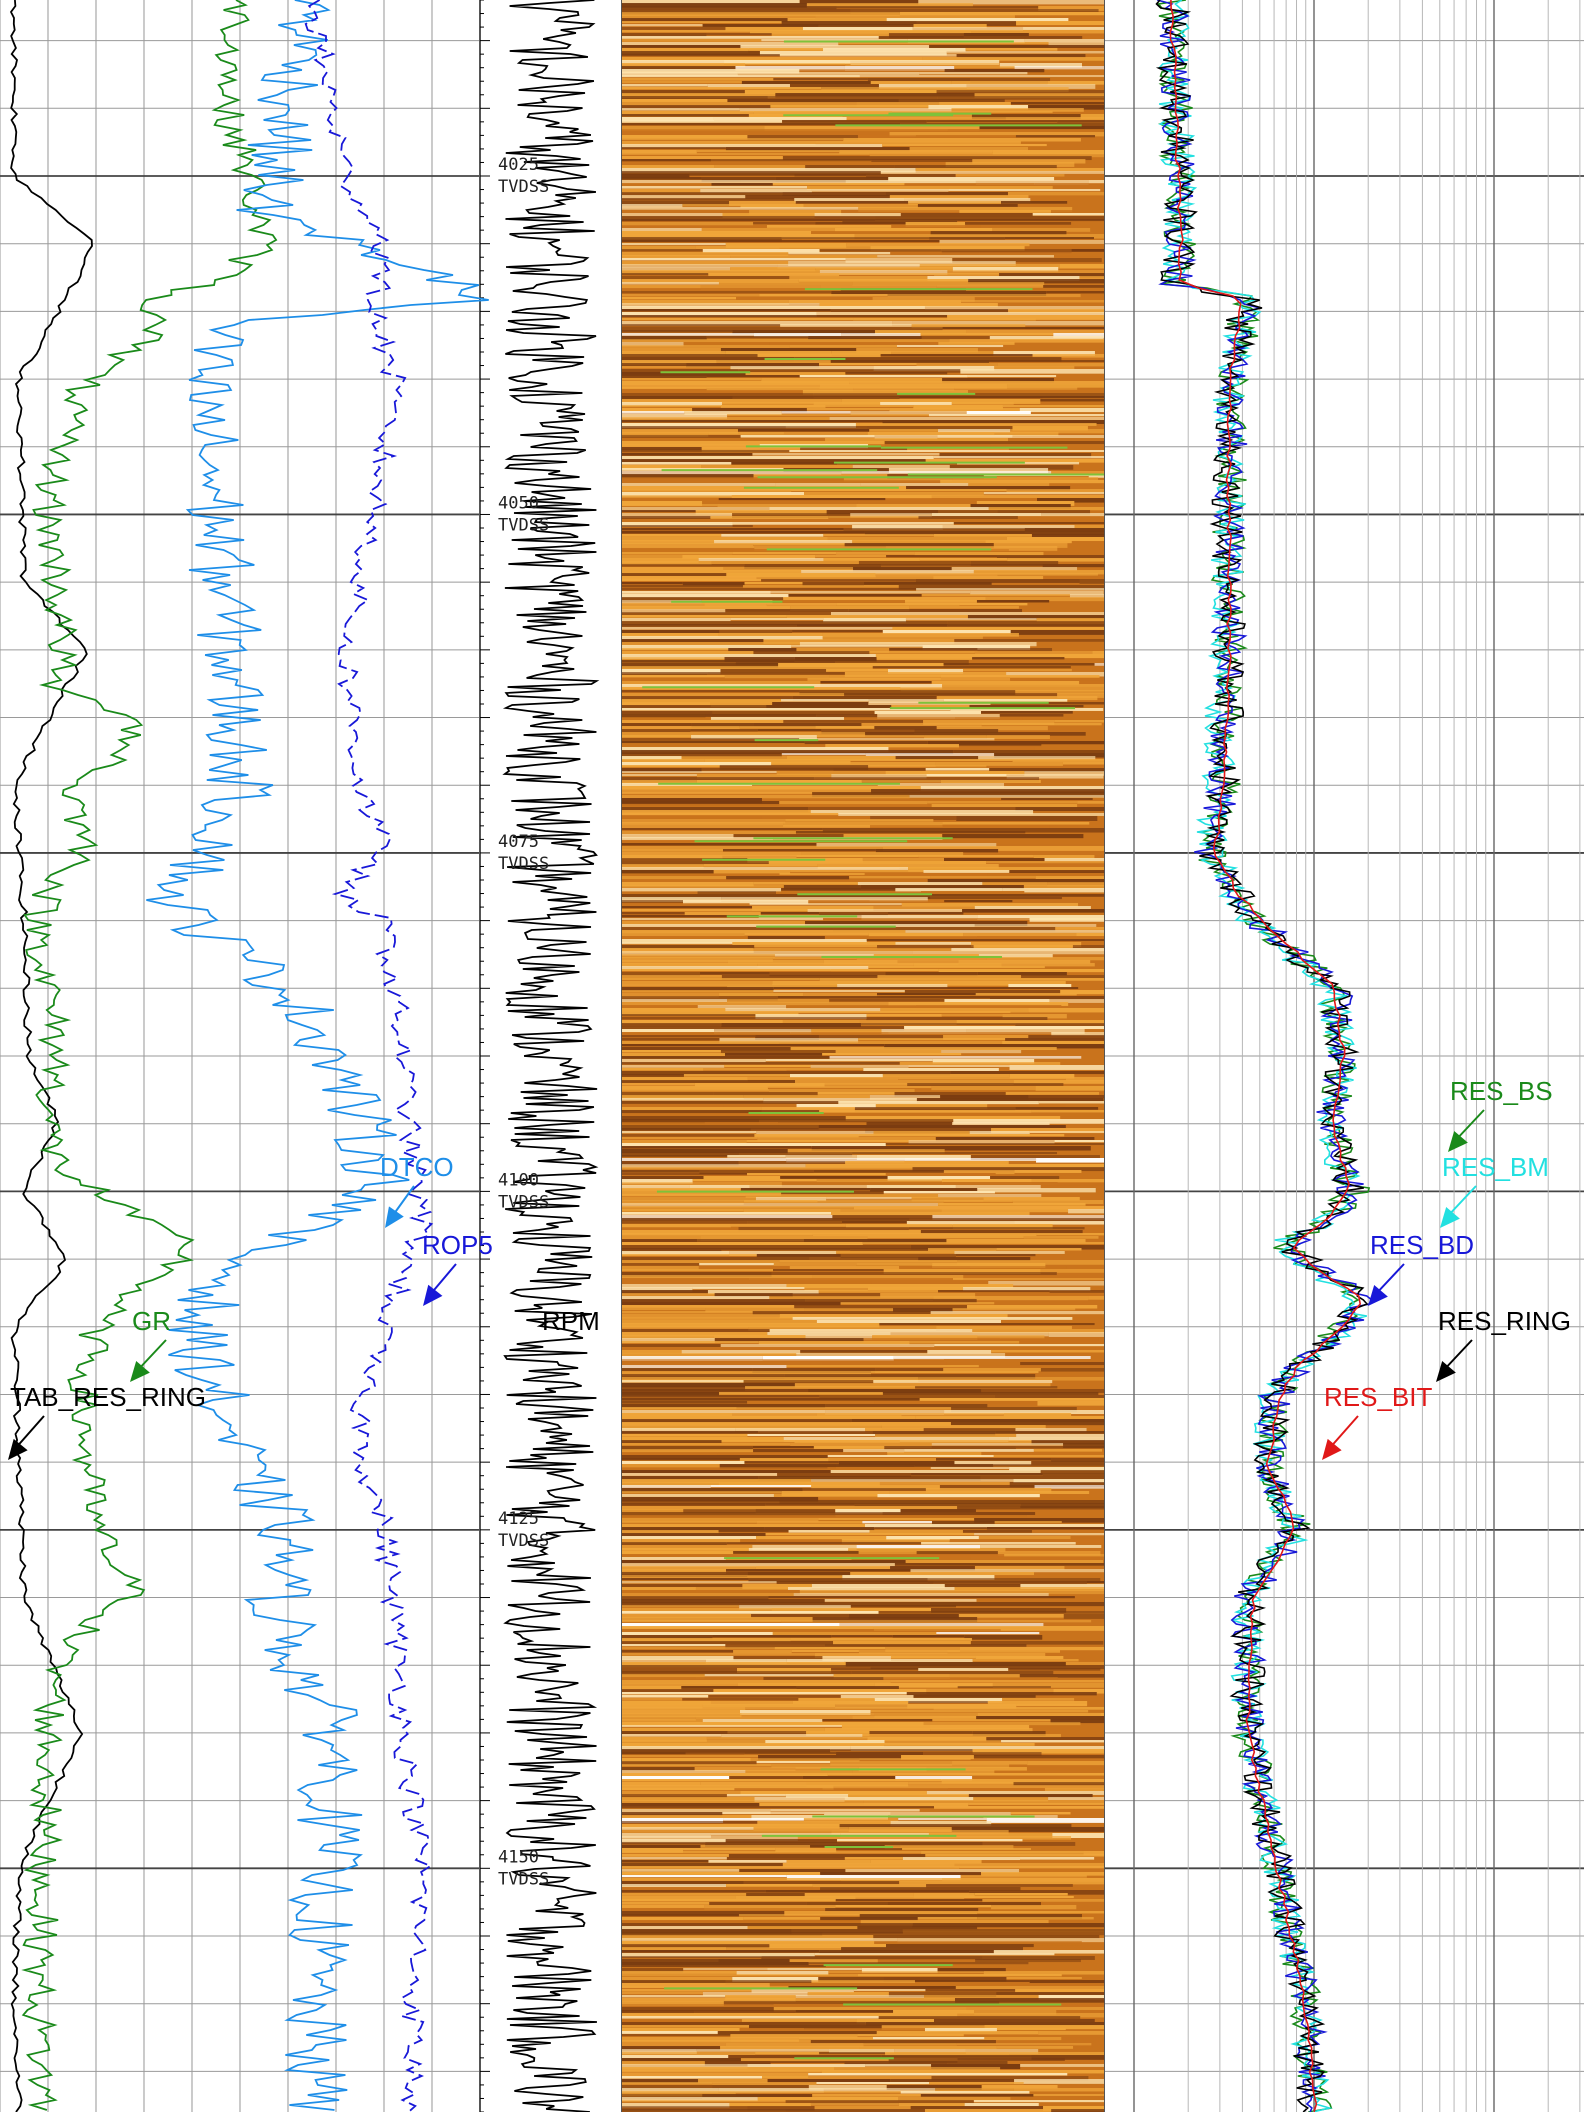 This screenshot has height=2112, width=1584. I want to click on depth-label-unit: TVDSS, so click(523, 525).